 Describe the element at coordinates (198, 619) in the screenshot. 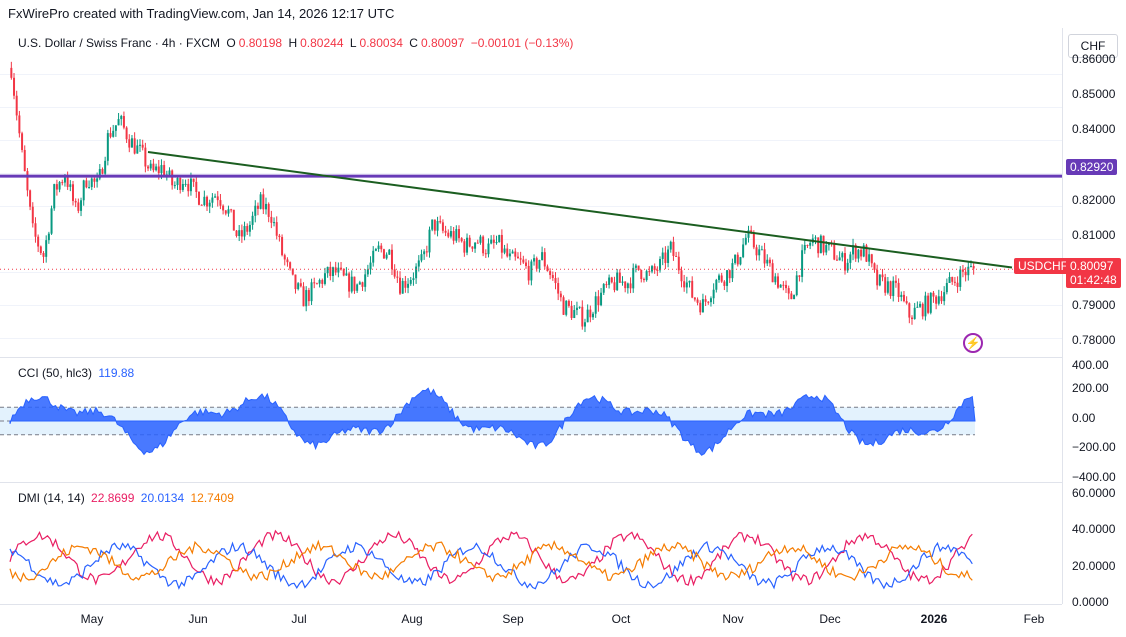

I see `time-tick: Jun` at that location.